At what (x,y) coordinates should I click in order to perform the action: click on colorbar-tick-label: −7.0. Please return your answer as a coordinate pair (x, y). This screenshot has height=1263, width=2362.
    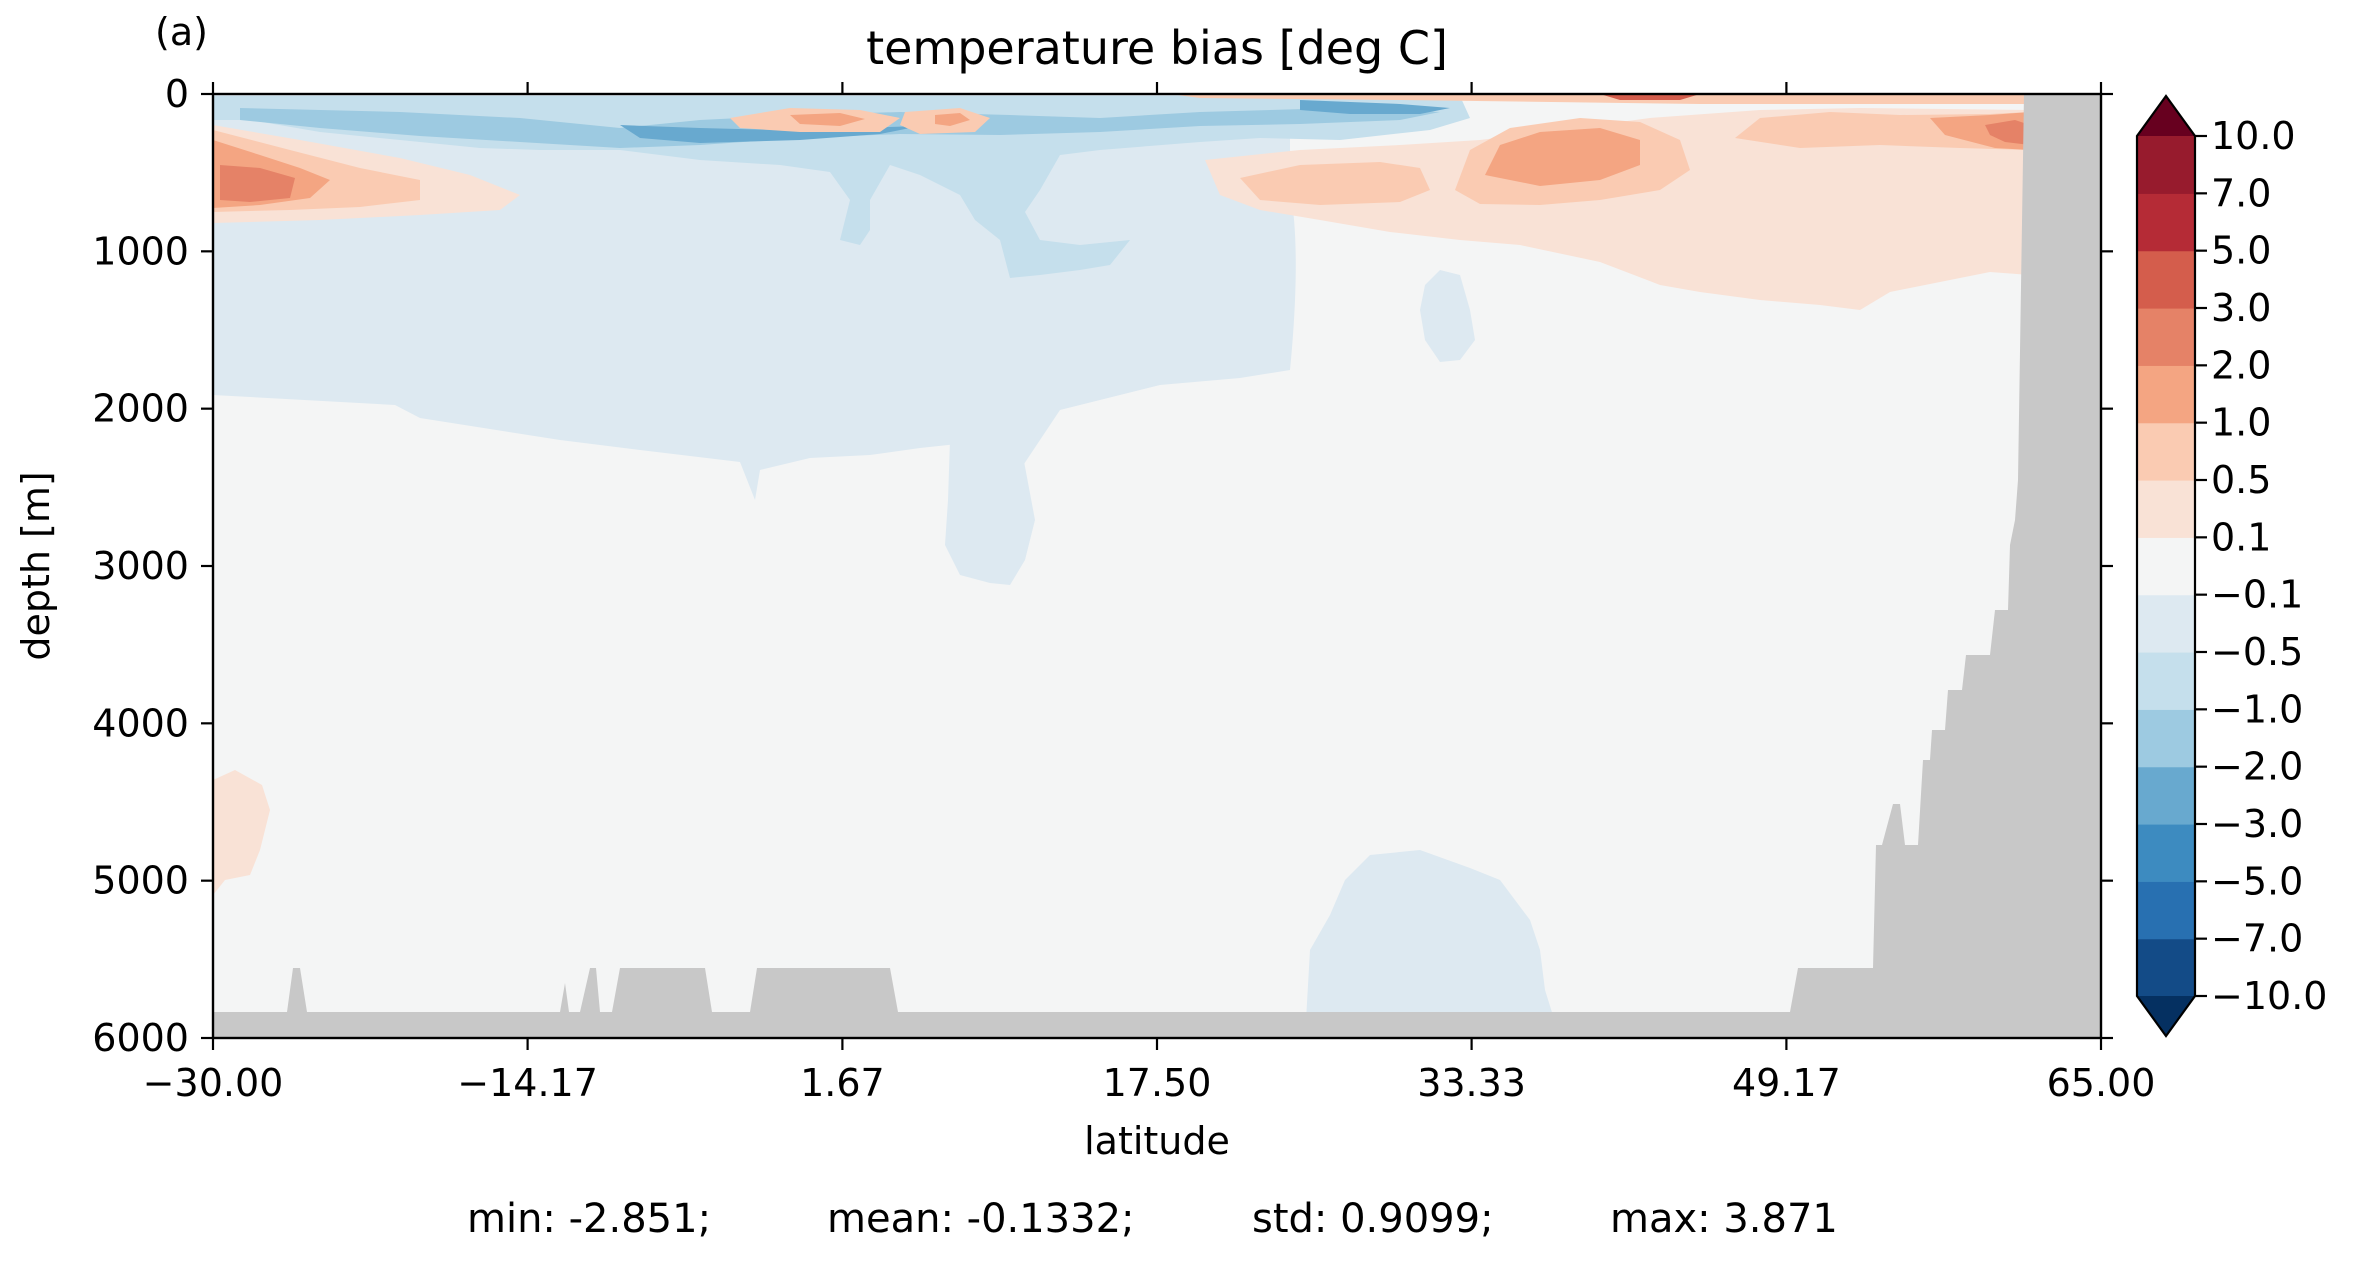
    Looking at the image, I should click on (2257, 939).